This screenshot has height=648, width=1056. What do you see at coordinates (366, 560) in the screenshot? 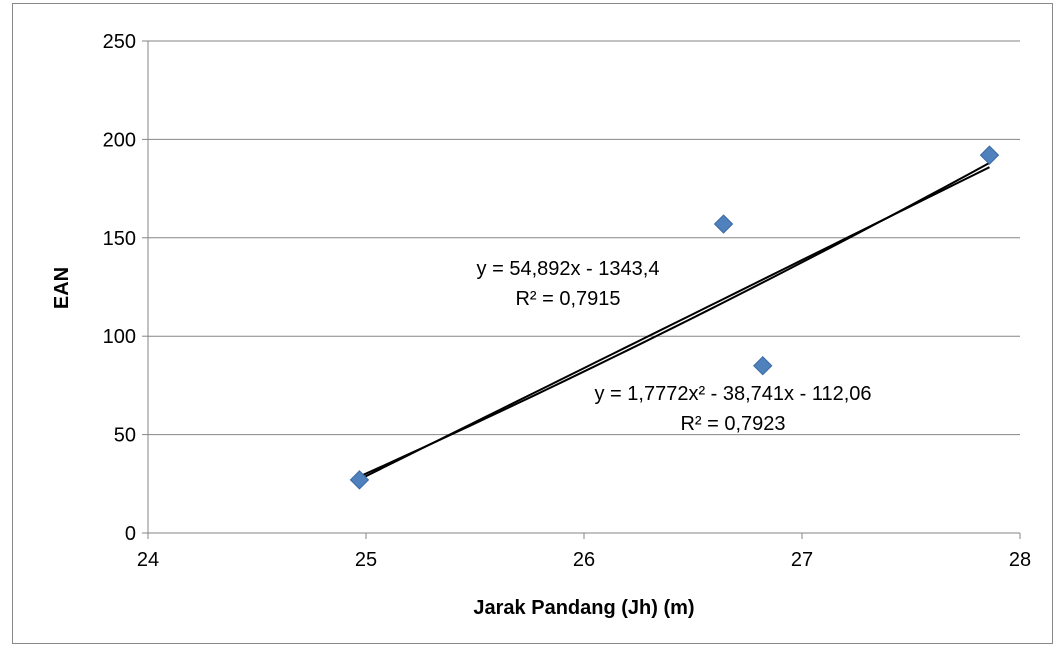
I see `x-tick-label-25: 25` at bounding box center [366, 560].